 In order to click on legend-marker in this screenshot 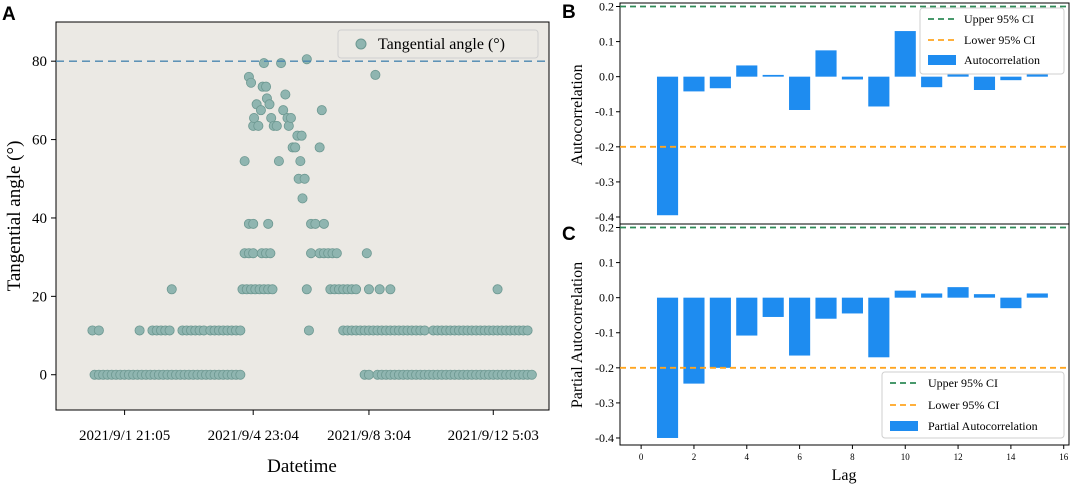, I will do `click(361, 44)`.